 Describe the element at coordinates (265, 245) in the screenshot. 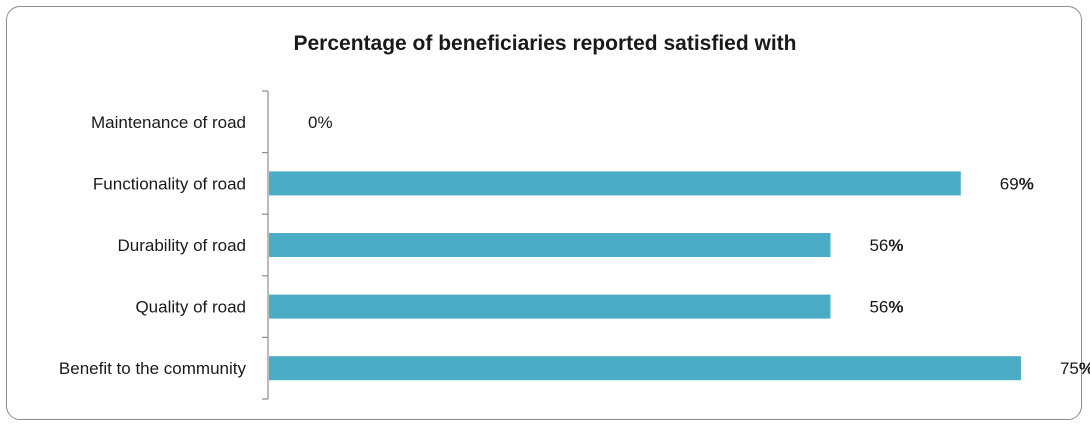

I see `category-axis` at that location.